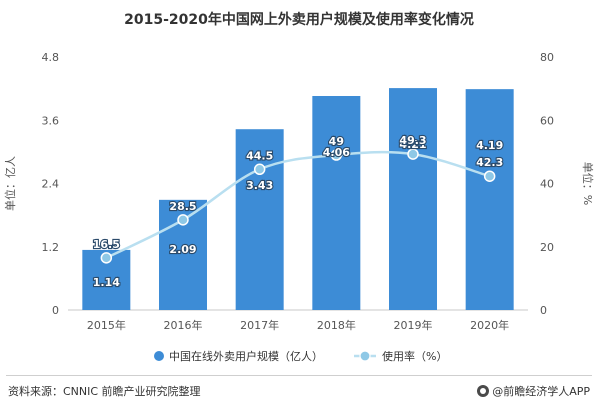  What do you see at coordinates (159, 356) in the screenshot?
I see `legend-bar-swatch` at bounding box center [159, 356].